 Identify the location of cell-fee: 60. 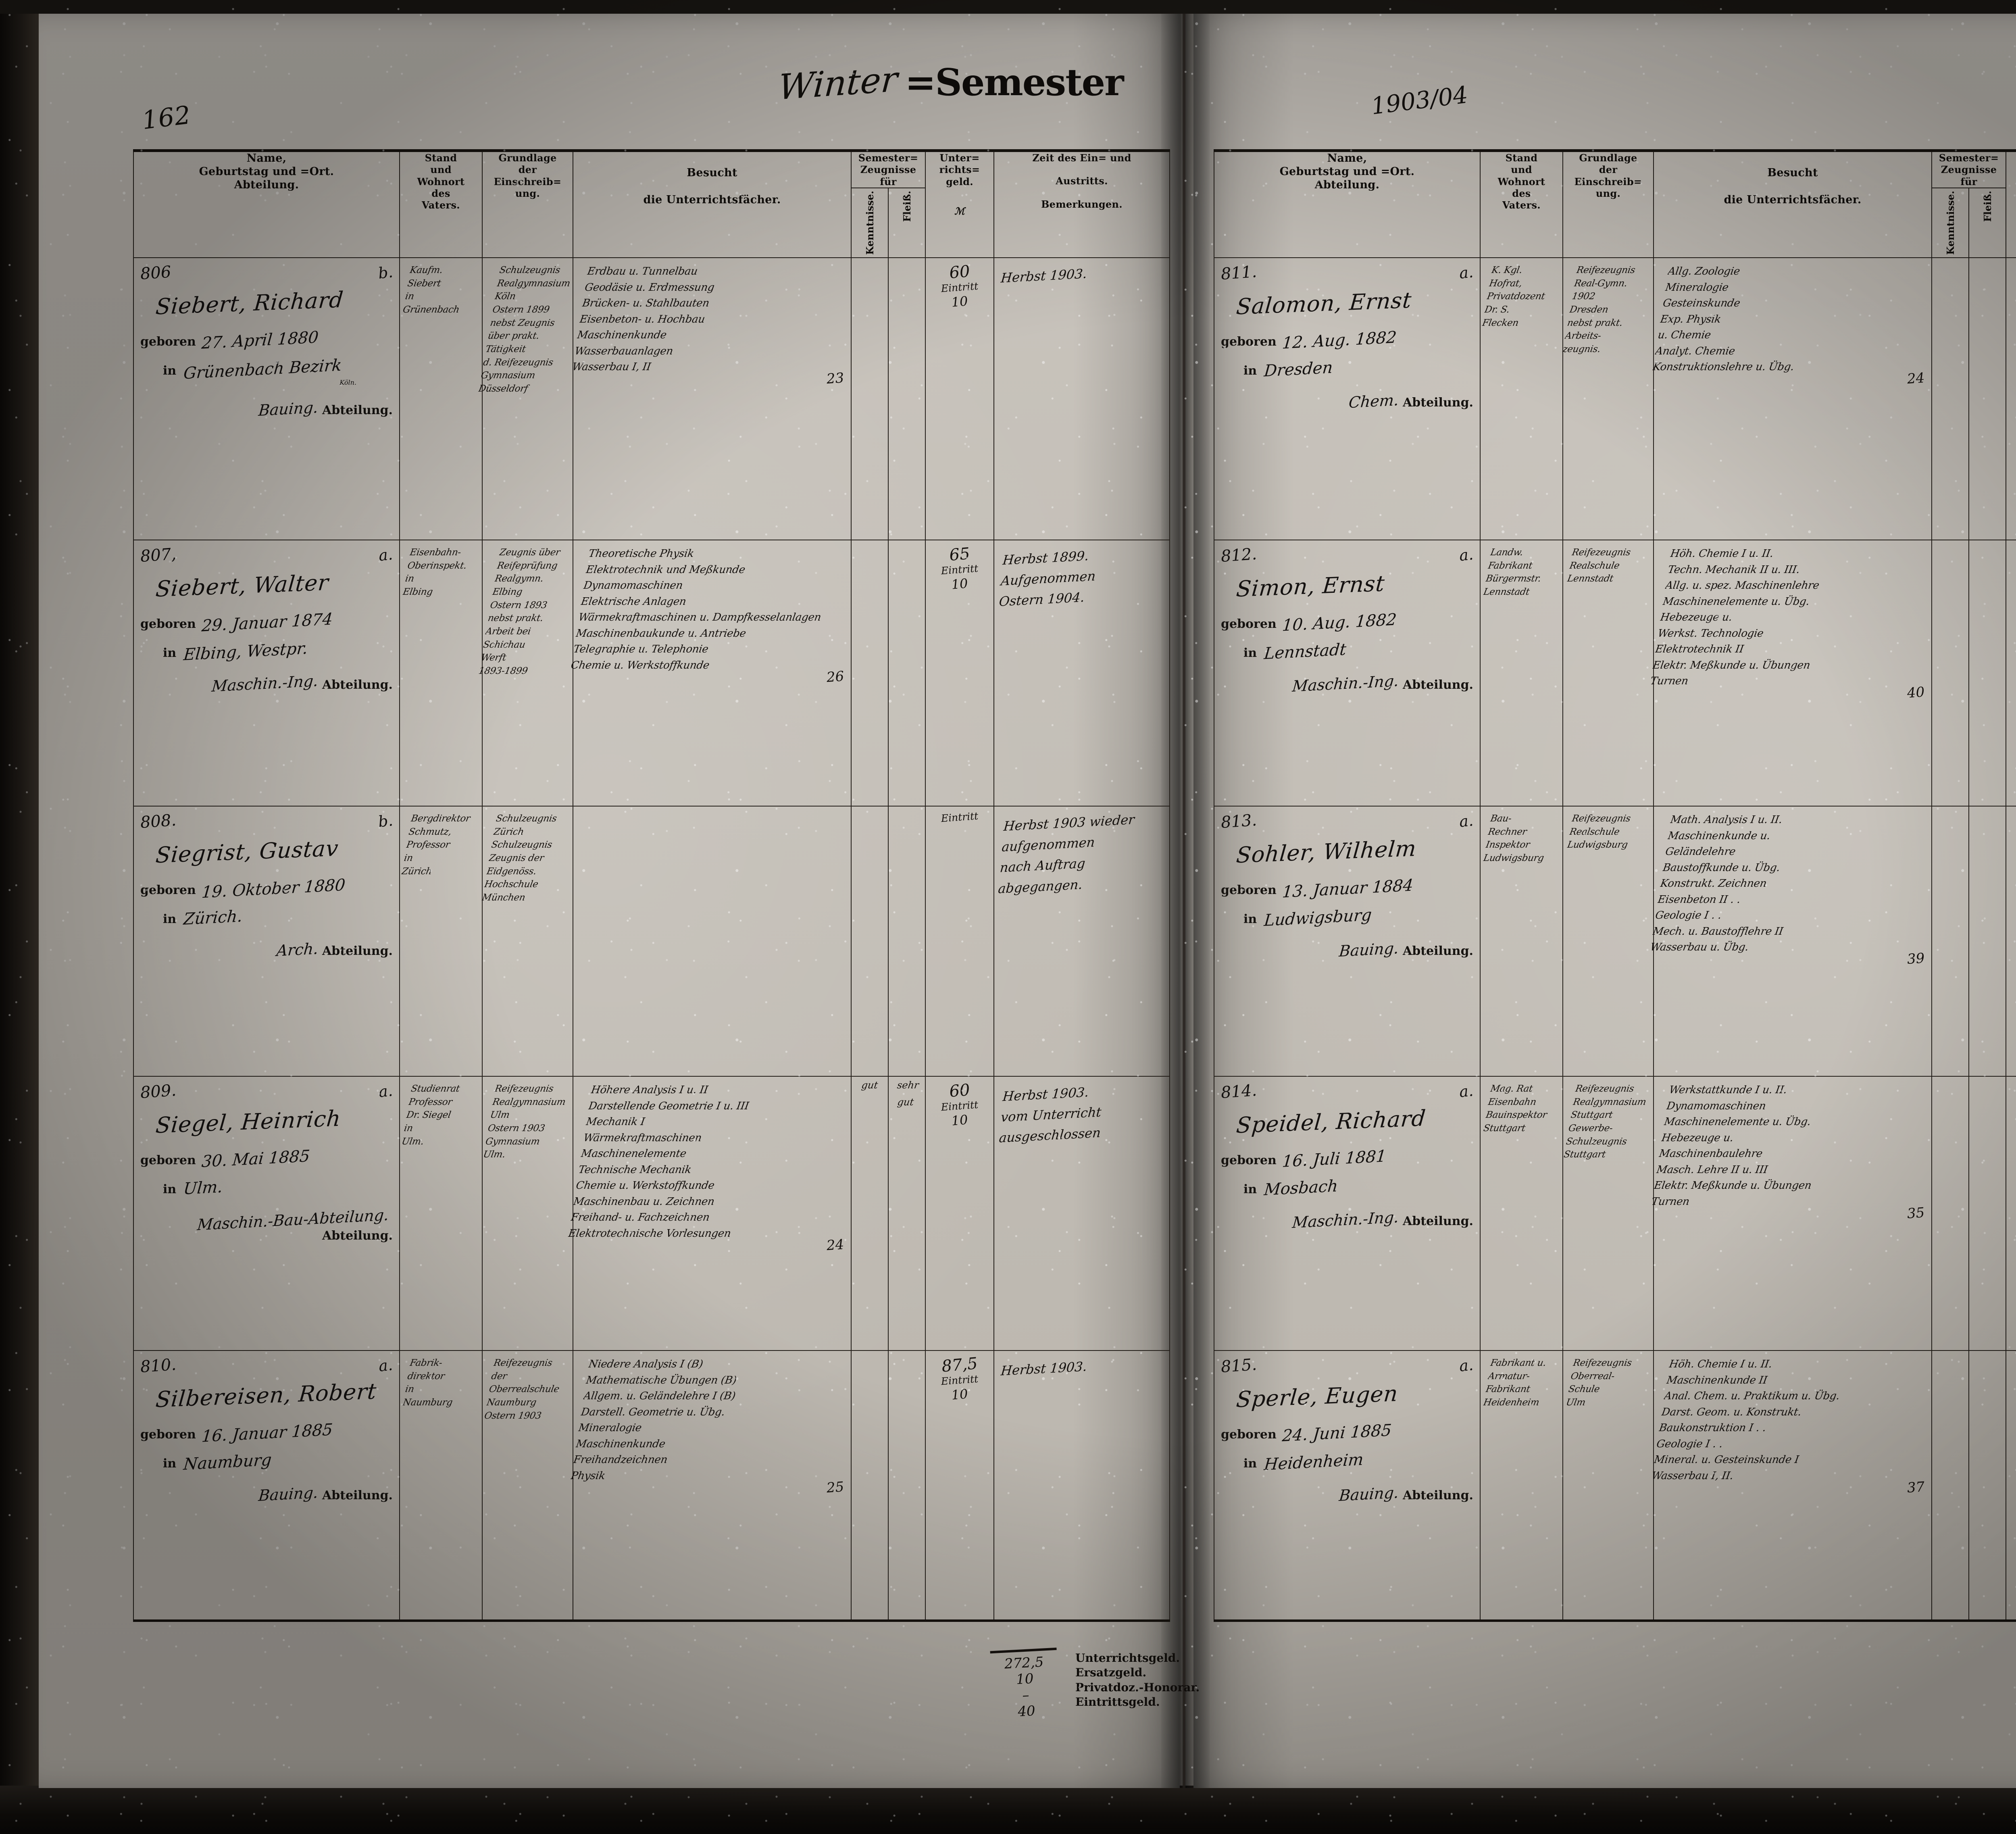
(2011, 399).